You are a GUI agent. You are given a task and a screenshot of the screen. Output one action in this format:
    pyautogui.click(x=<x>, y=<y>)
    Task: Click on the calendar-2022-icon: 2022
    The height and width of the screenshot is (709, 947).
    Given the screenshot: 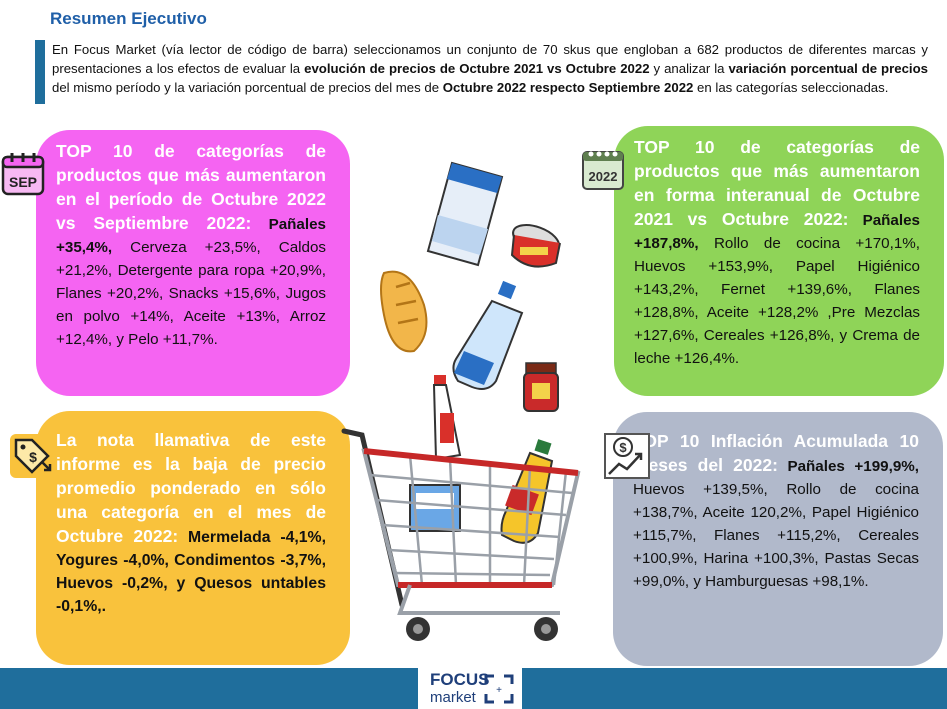 What is the action you would take?
    pyautogui.click(x=603, y=170)
    